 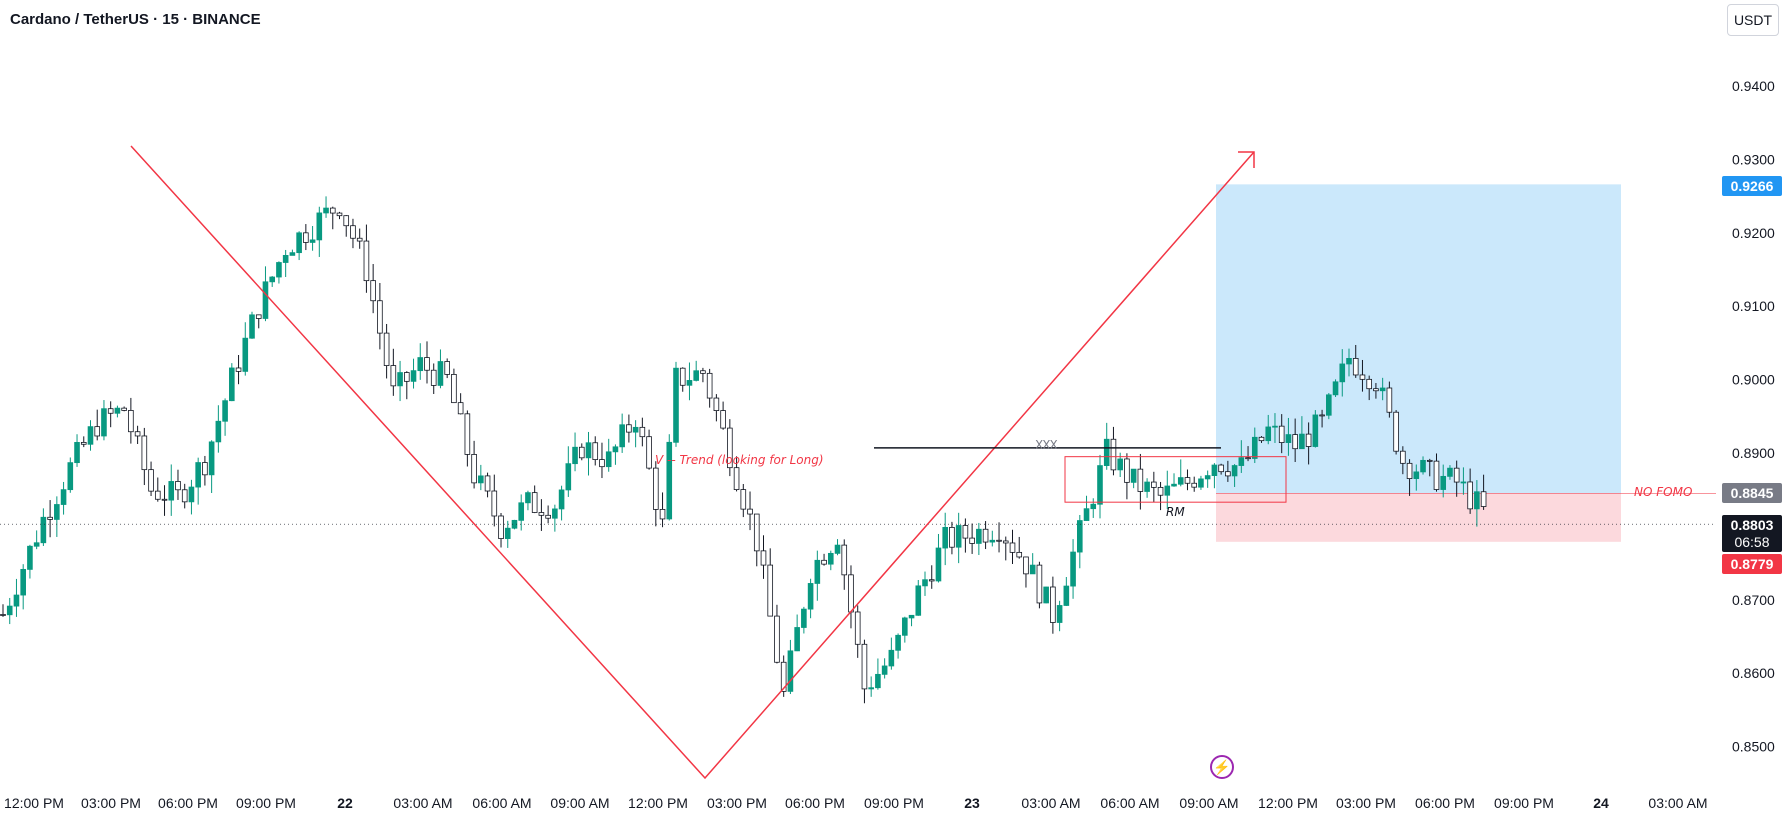 What do you see at coordinates (1175, 479) in the screenshot?
I see `supply-rectangle` at bounding box center [1175, 479].